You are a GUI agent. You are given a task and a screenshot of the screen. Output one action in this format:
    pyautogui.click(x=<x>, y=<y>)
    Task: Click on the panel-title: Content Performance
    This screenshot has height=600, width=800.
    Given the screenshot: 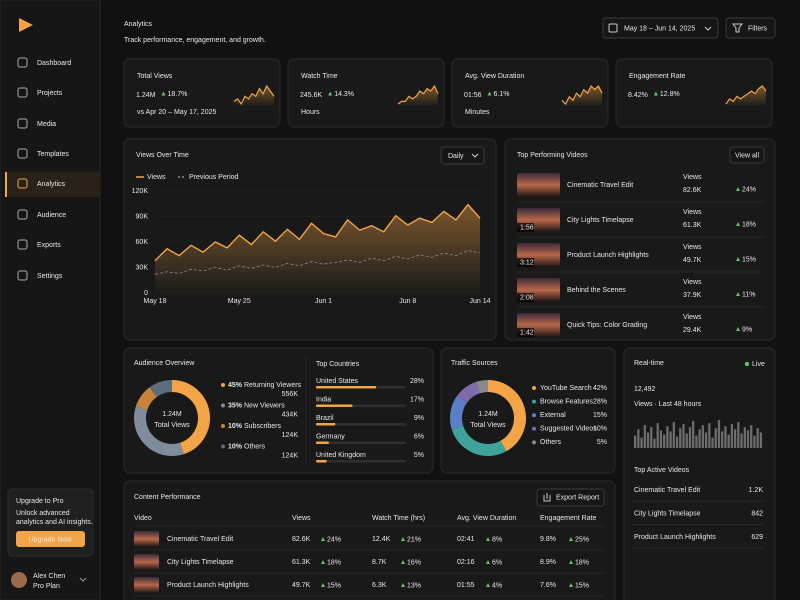 What is the action you would take?
    pyautogui.click(x=167, y=497)
    